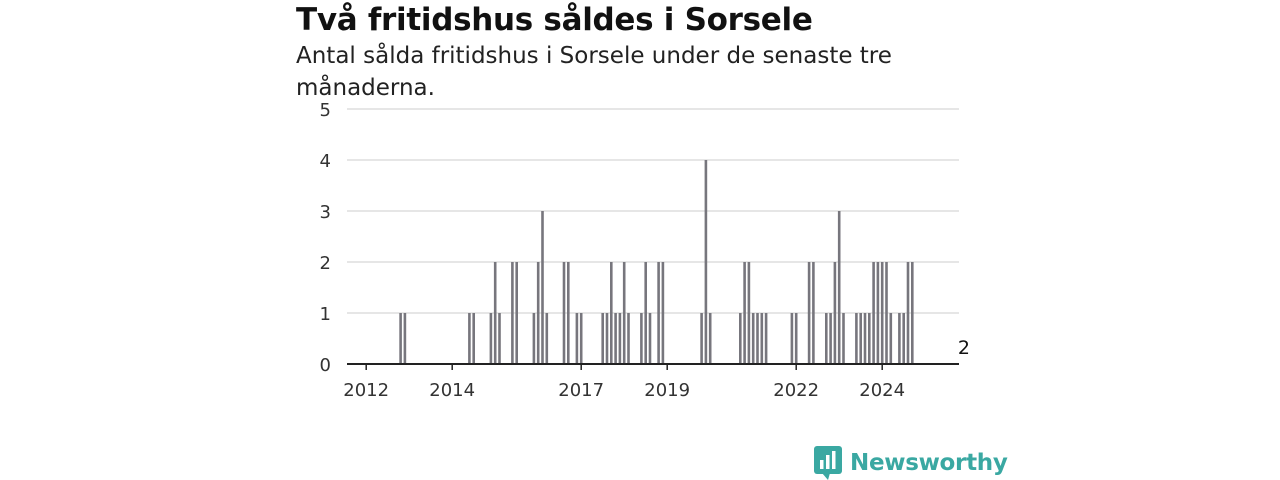  Describe the element at coordinates (882, 390) in the screenshot. I see `x-tick-label: 2024` at that location.